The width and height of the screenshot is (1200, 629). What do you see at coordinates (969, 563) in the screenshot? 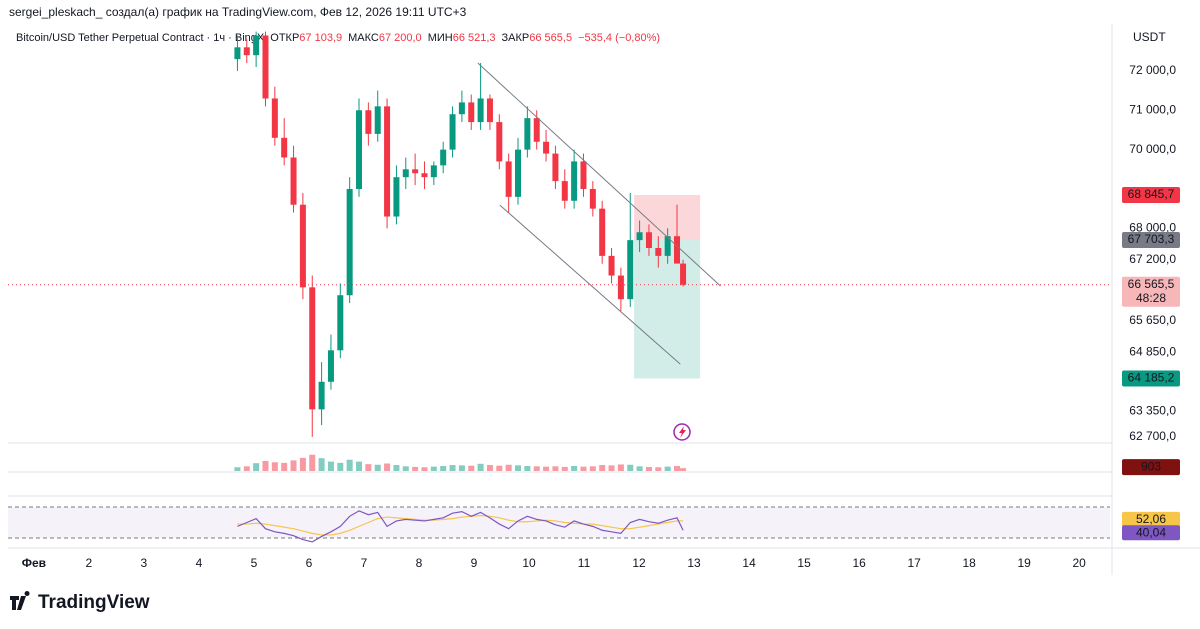
I see `x-tick-label: 18` at bounding box center [969, 563].